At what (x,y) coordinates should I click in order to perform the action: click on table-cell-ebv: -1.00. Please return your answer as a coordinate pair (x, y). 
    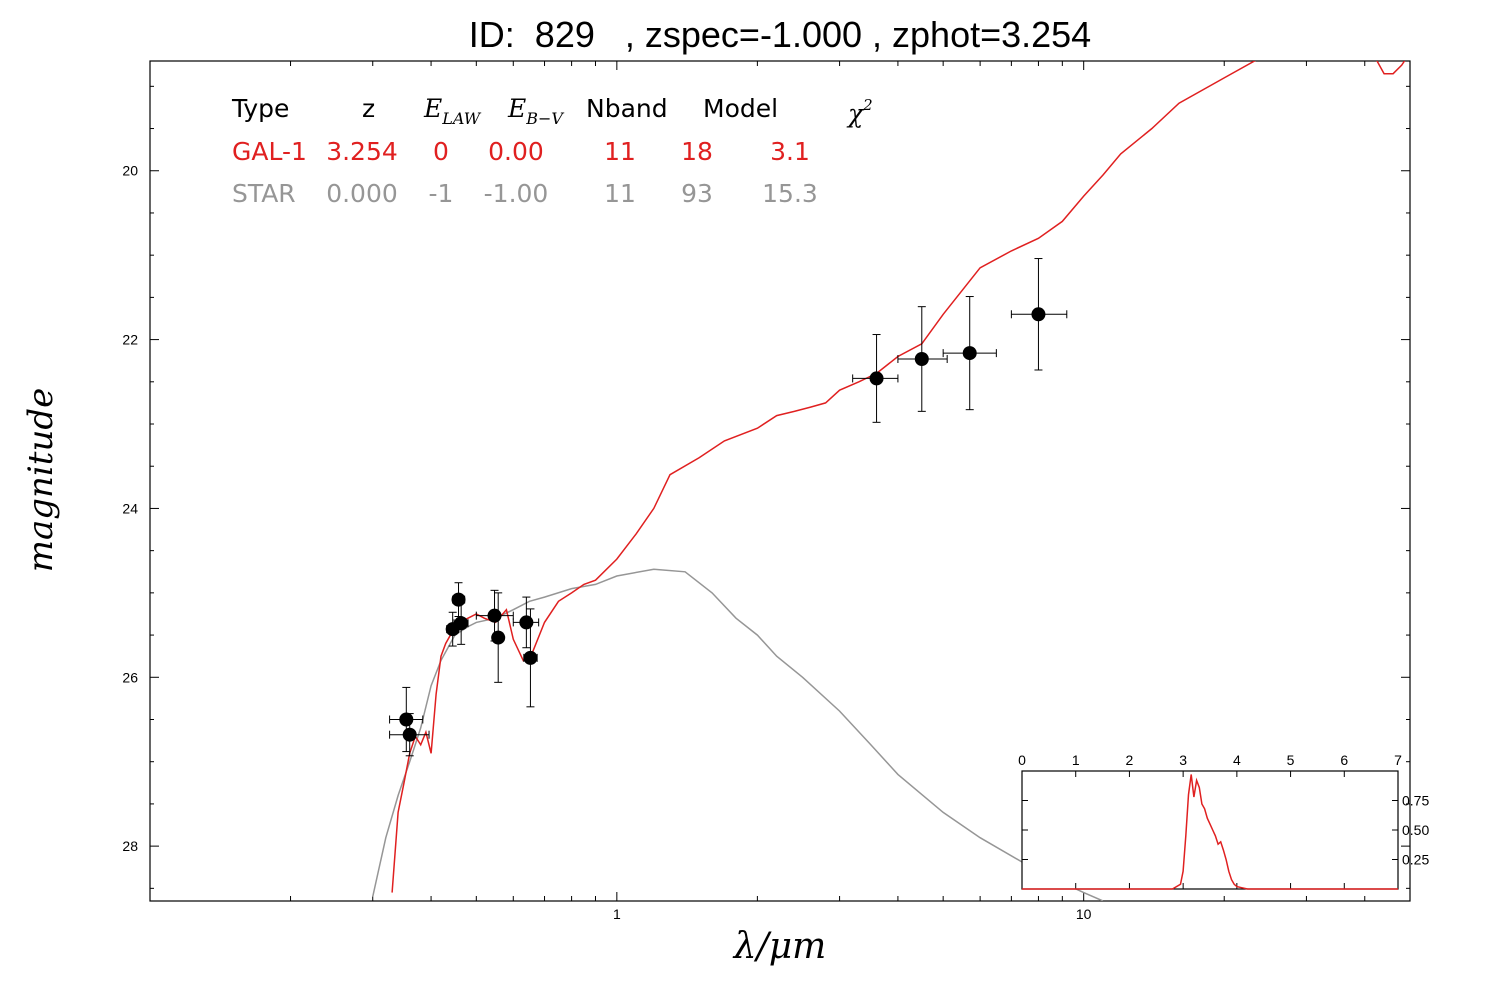
    Looking at the image, I should click on (516, 193).